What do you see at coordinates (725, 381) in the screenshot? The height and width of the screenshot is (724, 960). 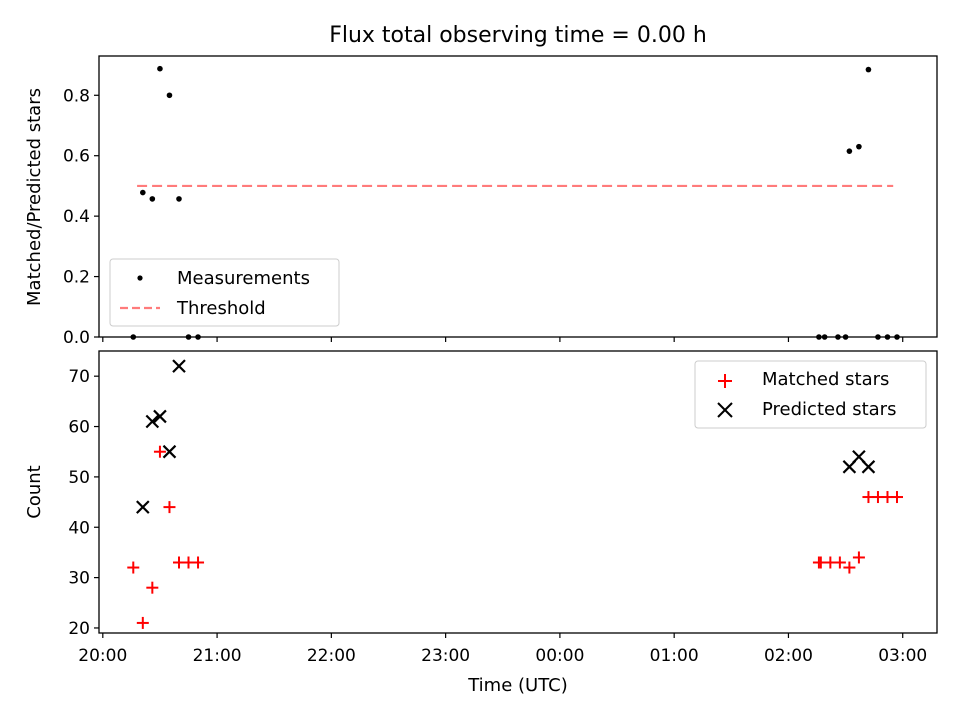 I see `legend-matched-marker` at bounding box center [725, 381].